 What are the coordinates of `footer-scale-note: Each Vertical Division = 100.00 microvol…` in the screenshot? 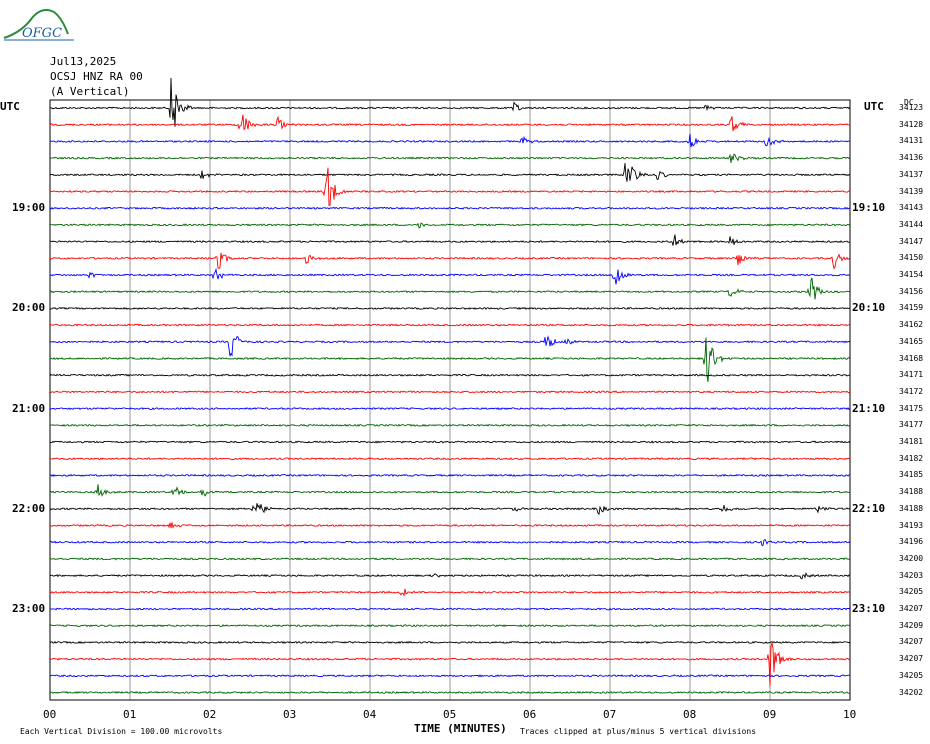 It's located at (121, 731).